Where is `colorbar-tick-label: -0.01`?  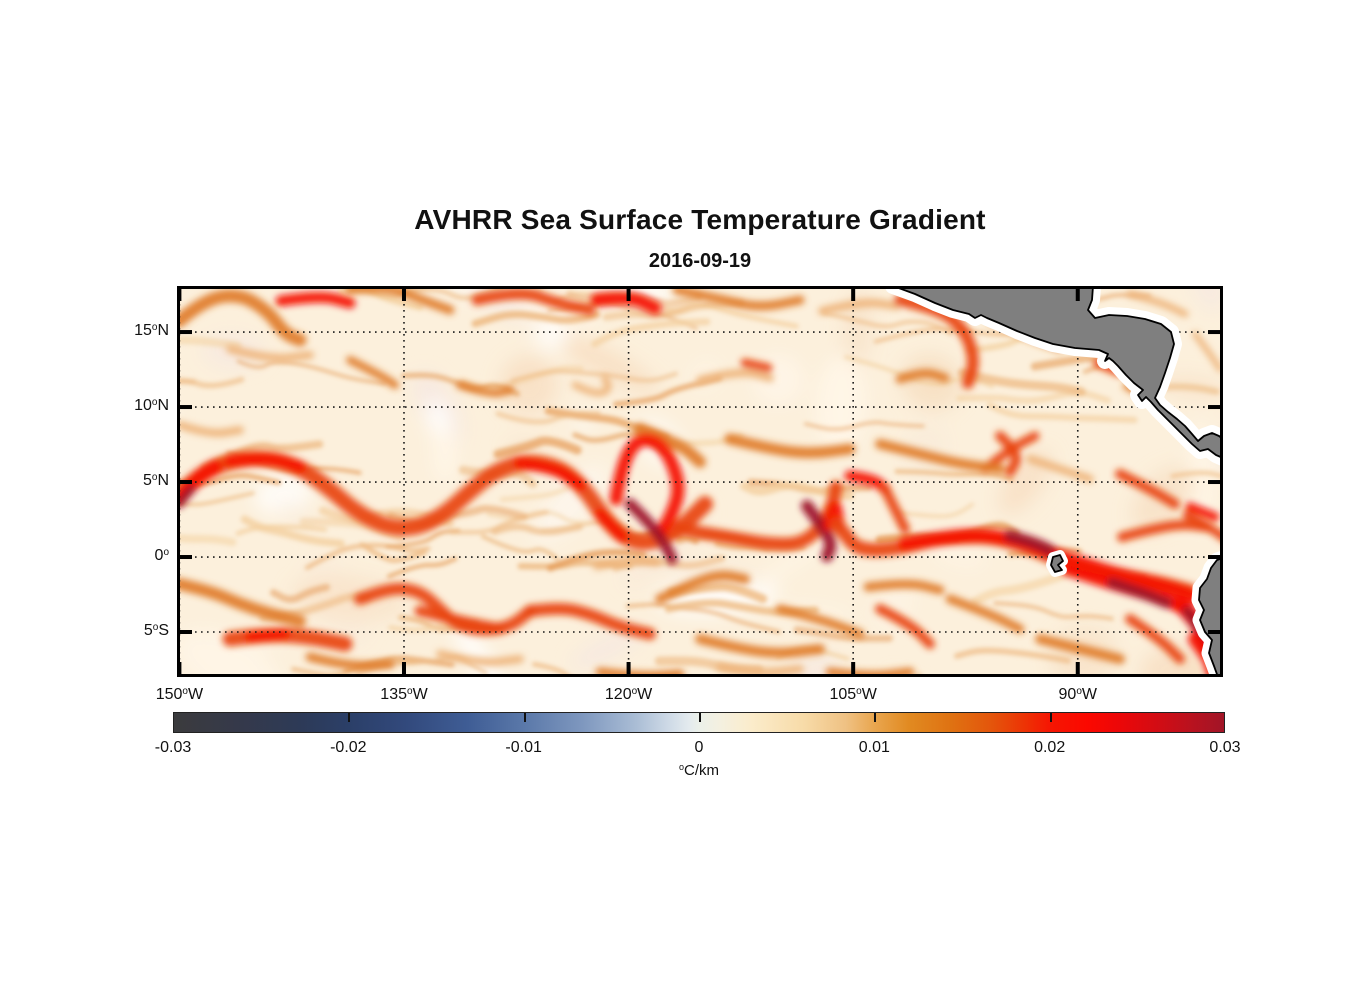 colorbar-tick-label: -0.01 is located at coordinates (523, 747).